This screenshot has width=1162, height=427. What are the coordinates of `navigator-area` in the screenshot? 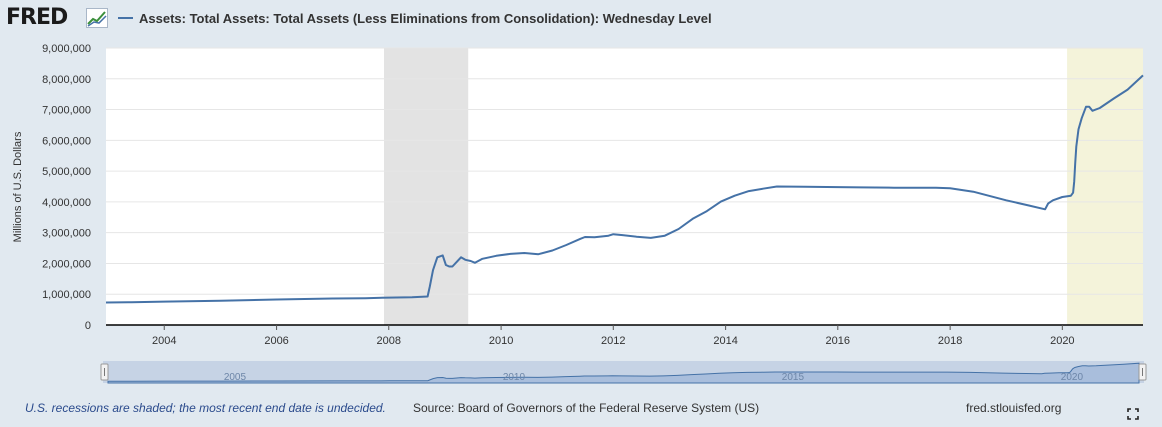 It's located at (623, 373).